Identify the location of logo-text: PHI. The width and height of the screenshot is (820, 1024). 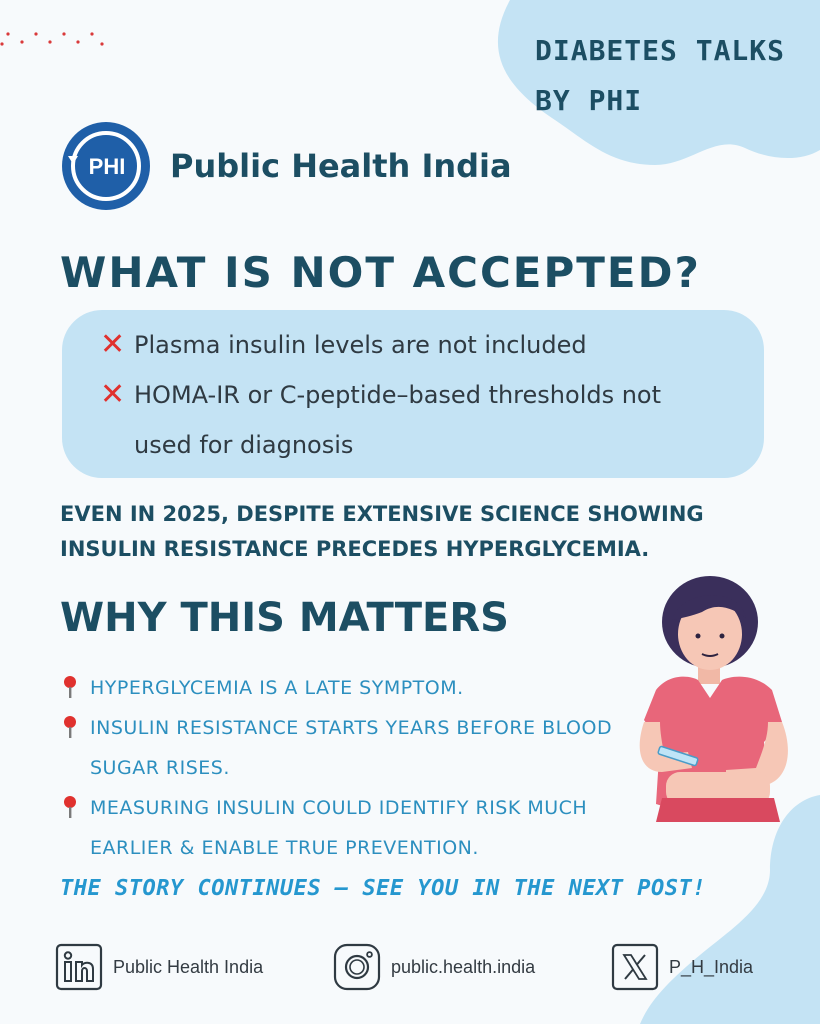
(107, 166).